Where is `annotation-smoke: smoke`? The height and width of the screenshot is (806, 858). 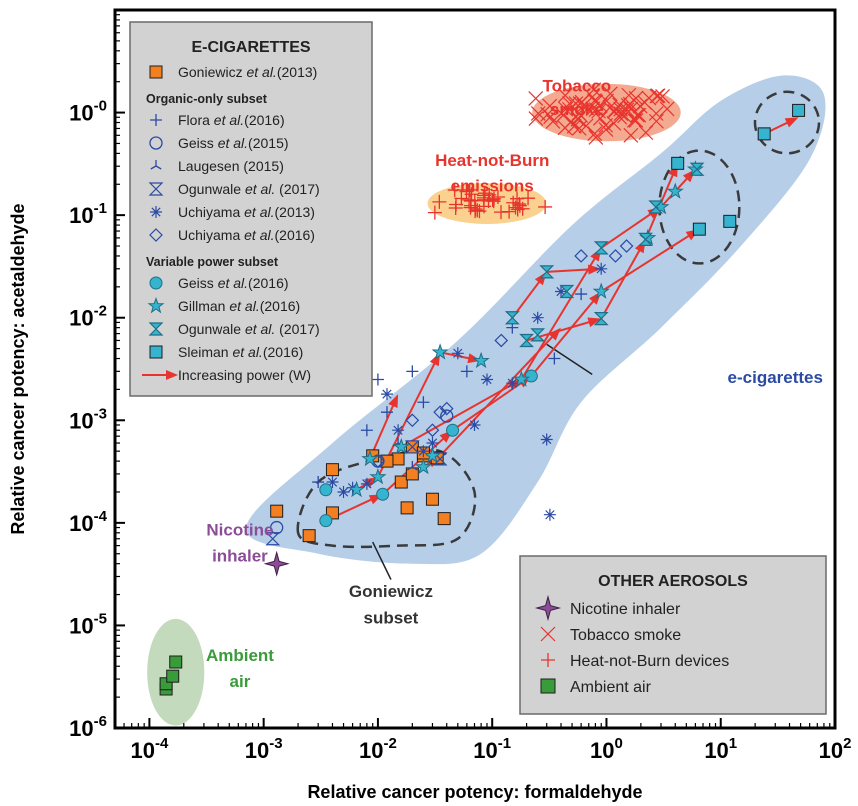 annotation-smoke: smoke is located at coordinates (577, 109).